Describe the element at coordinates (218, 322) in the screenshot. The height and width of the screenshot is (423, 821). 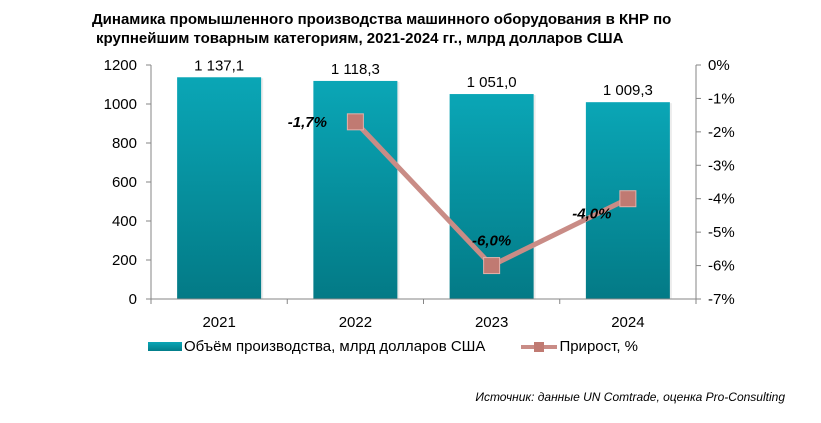
I see `x-tick-label: 2021` at that location.